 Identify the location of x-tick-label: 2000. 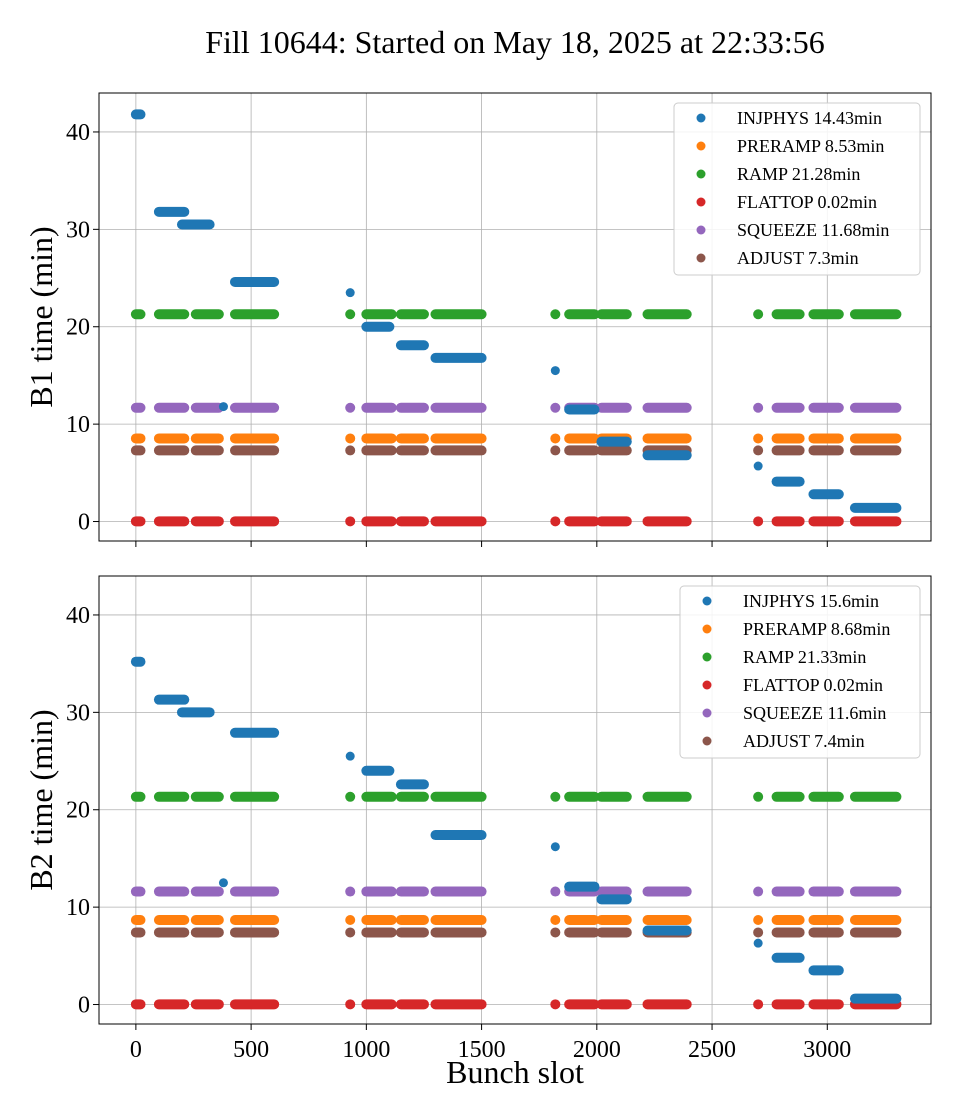
(597, 1050).